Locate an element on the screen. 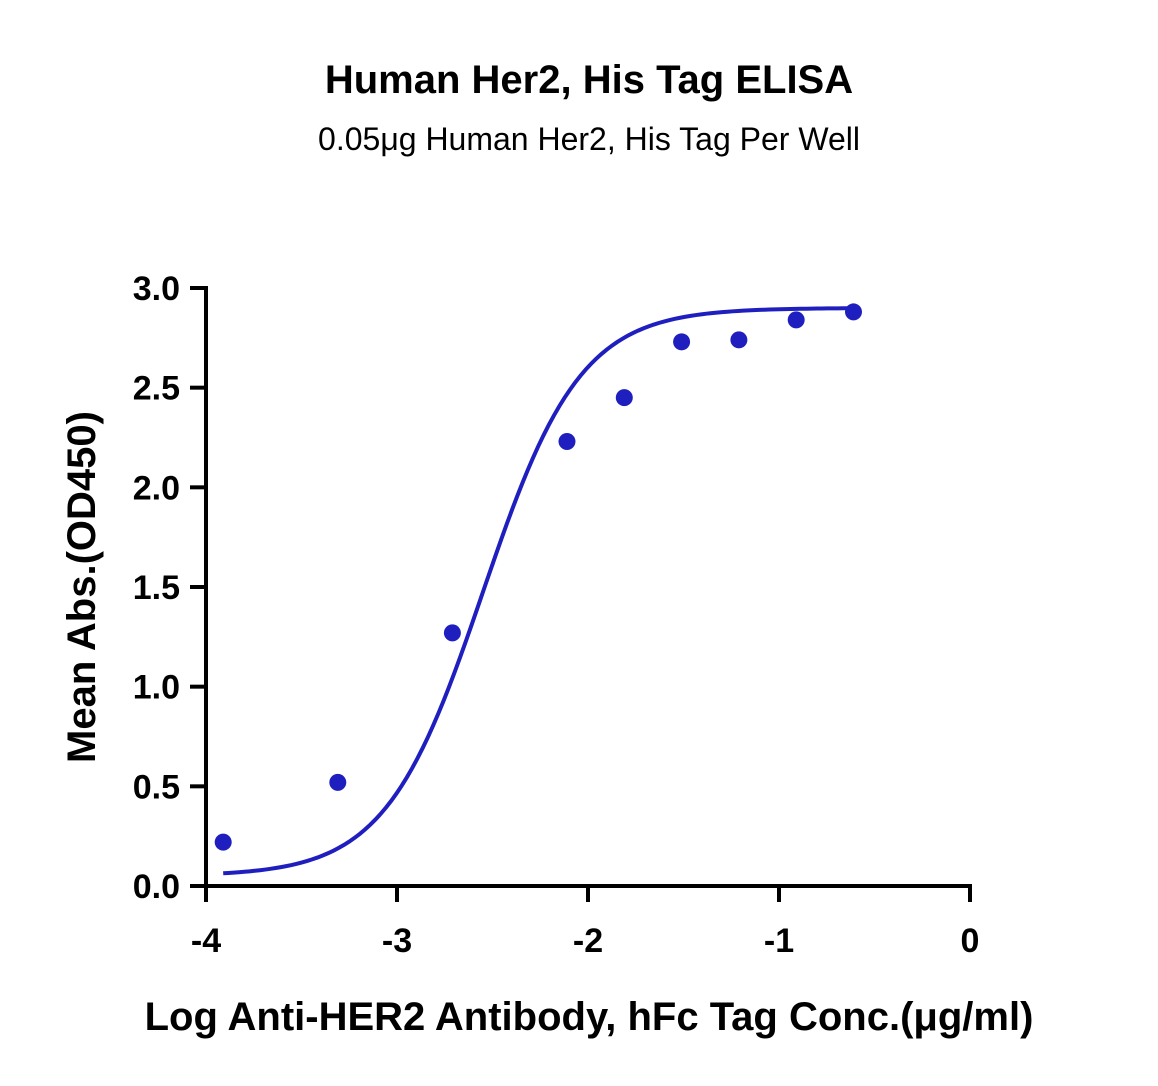 This screenshot has height=1086, width=1158. chart-subtitle: 0.05μg Human Her2, His Tag Per Well is located at coordinates (589, 139).